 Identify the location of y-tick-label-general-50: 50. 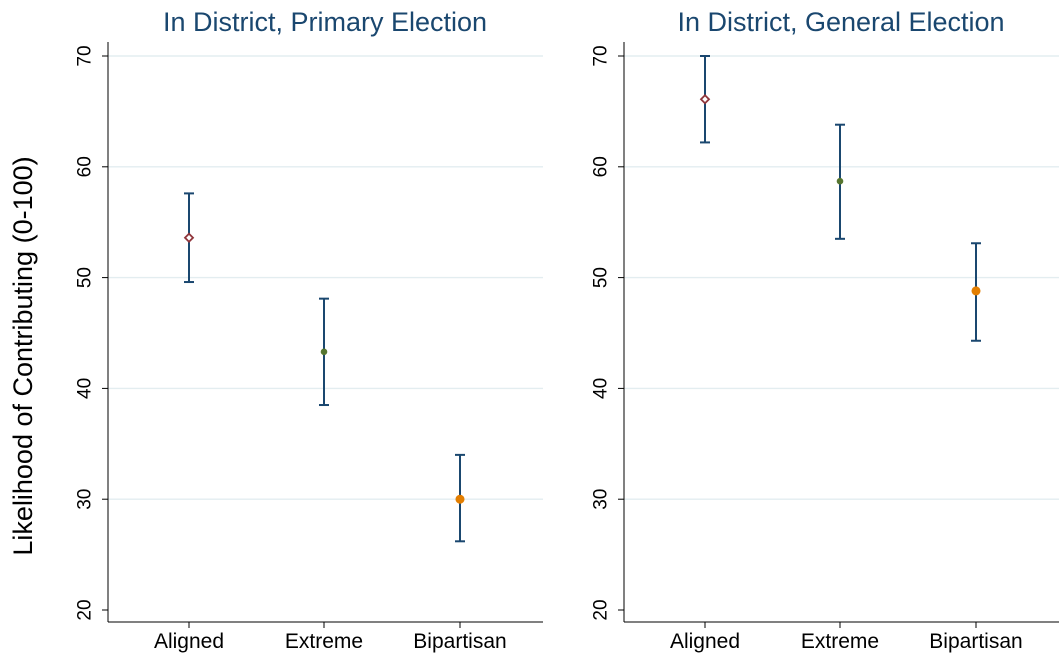
(601, 277).